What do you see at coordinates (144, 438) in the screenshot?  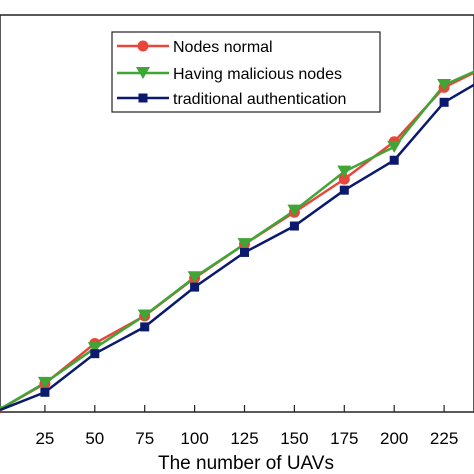 I see `x-tick-label: 75` at bounding box center [144, 438].